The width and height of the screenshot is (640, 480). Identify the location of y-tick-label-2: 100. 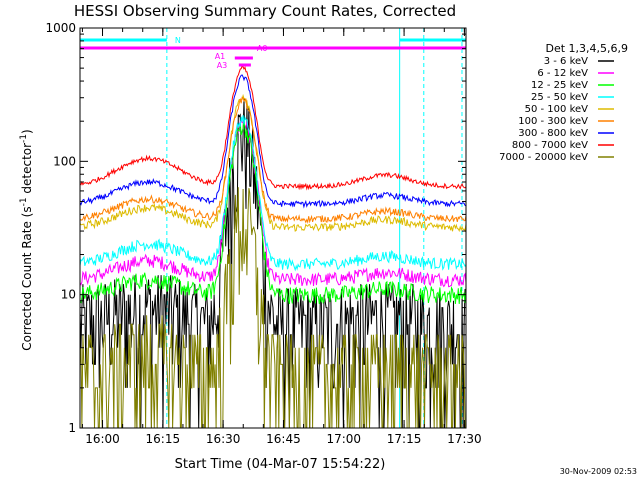
(64, 161).